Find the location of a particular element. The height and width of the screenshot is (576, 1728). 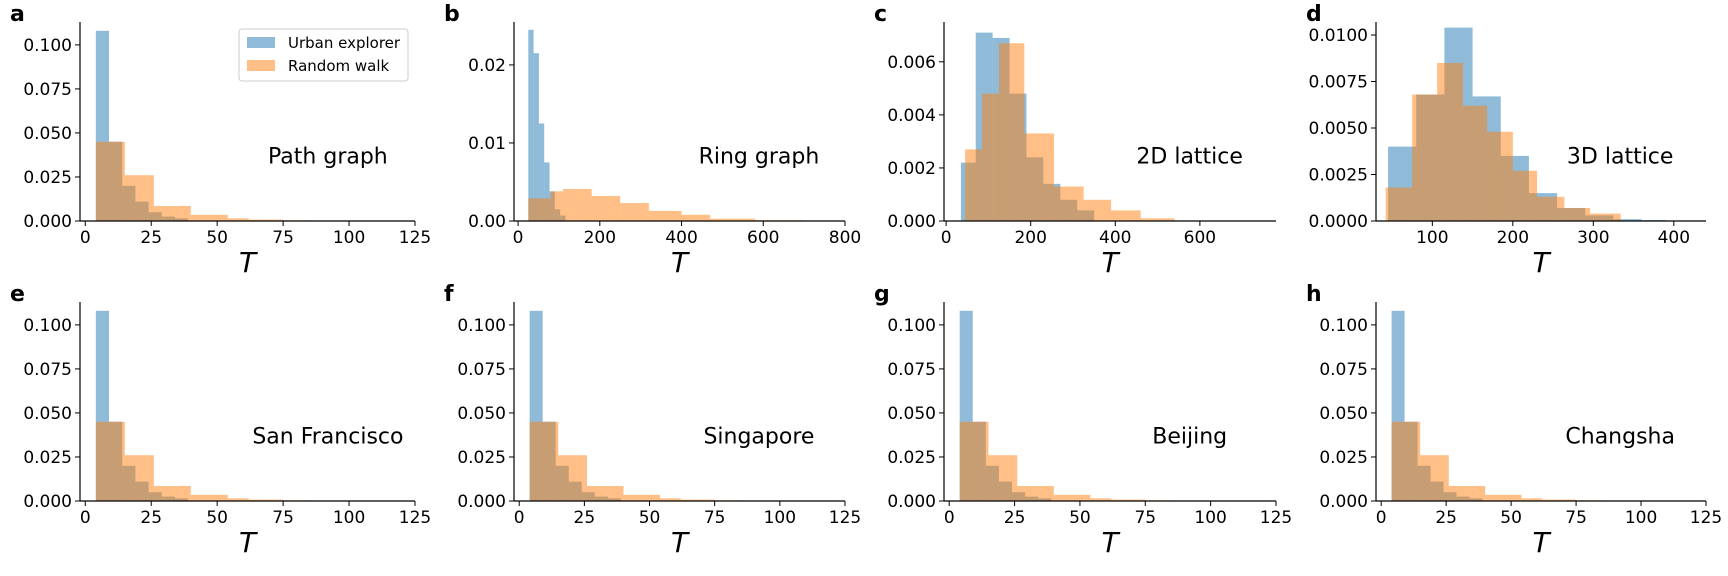

y-tick-label: 0.0000 is located at coordinates (1338, 222).